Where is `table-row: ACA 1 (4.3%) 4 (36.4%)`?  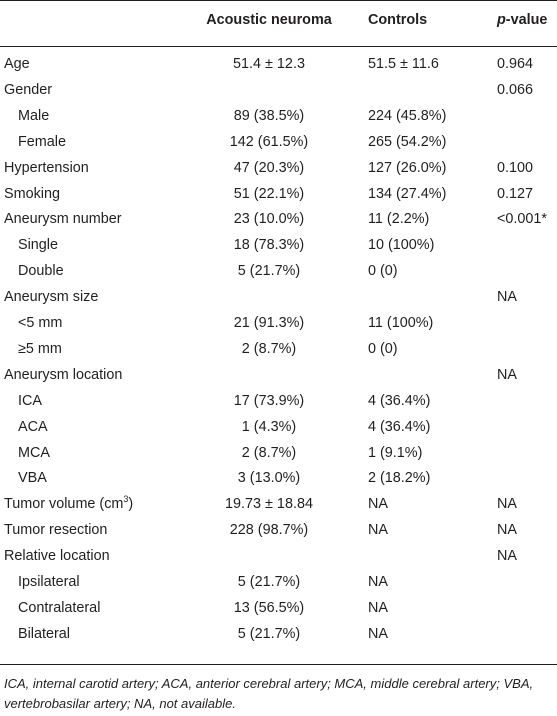
table-row: ACA 1 (4.3%) 4 (36.4%) is located at coordinates (278, 430).